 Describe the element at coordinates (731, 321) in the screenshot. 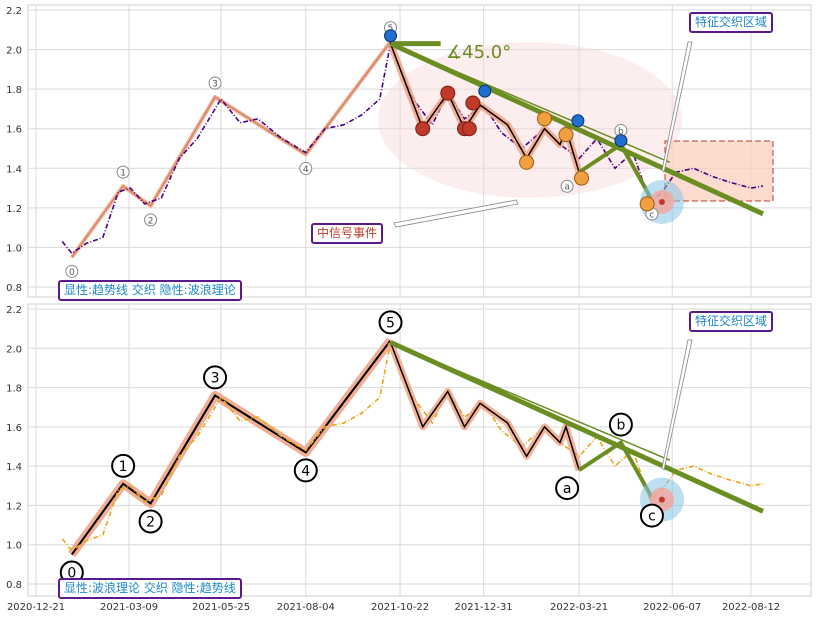

I see `bottom-feature-zone-label: 特征交织区域` at that location.